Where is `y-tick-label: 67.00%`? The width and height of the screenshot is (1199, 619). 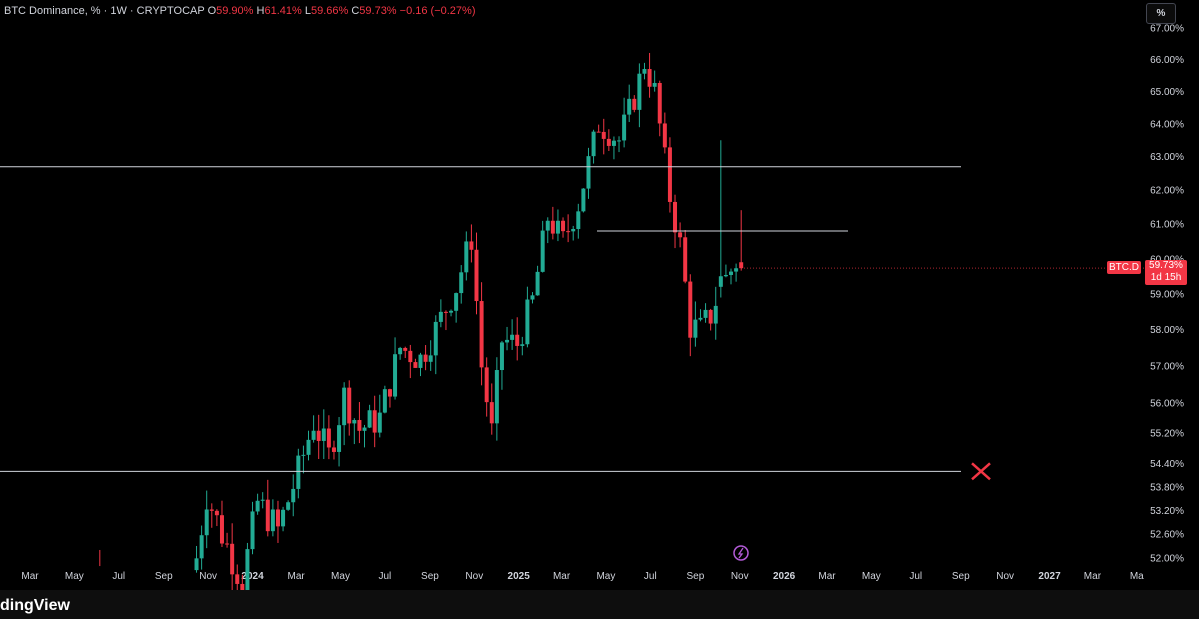 y-tick-label: 67.00% is located at coordinates (1167, 29).